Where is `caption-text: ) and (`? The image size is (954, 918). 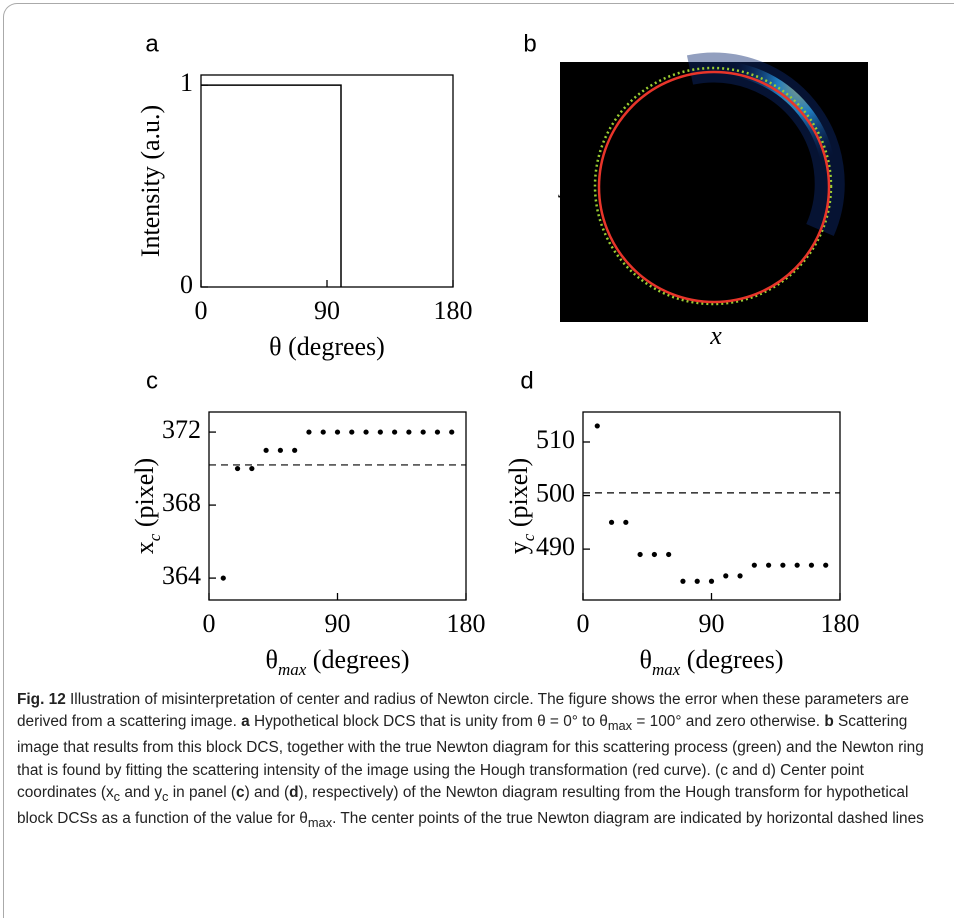 caption-text: ) and ( is located at coordinates (267, 792).